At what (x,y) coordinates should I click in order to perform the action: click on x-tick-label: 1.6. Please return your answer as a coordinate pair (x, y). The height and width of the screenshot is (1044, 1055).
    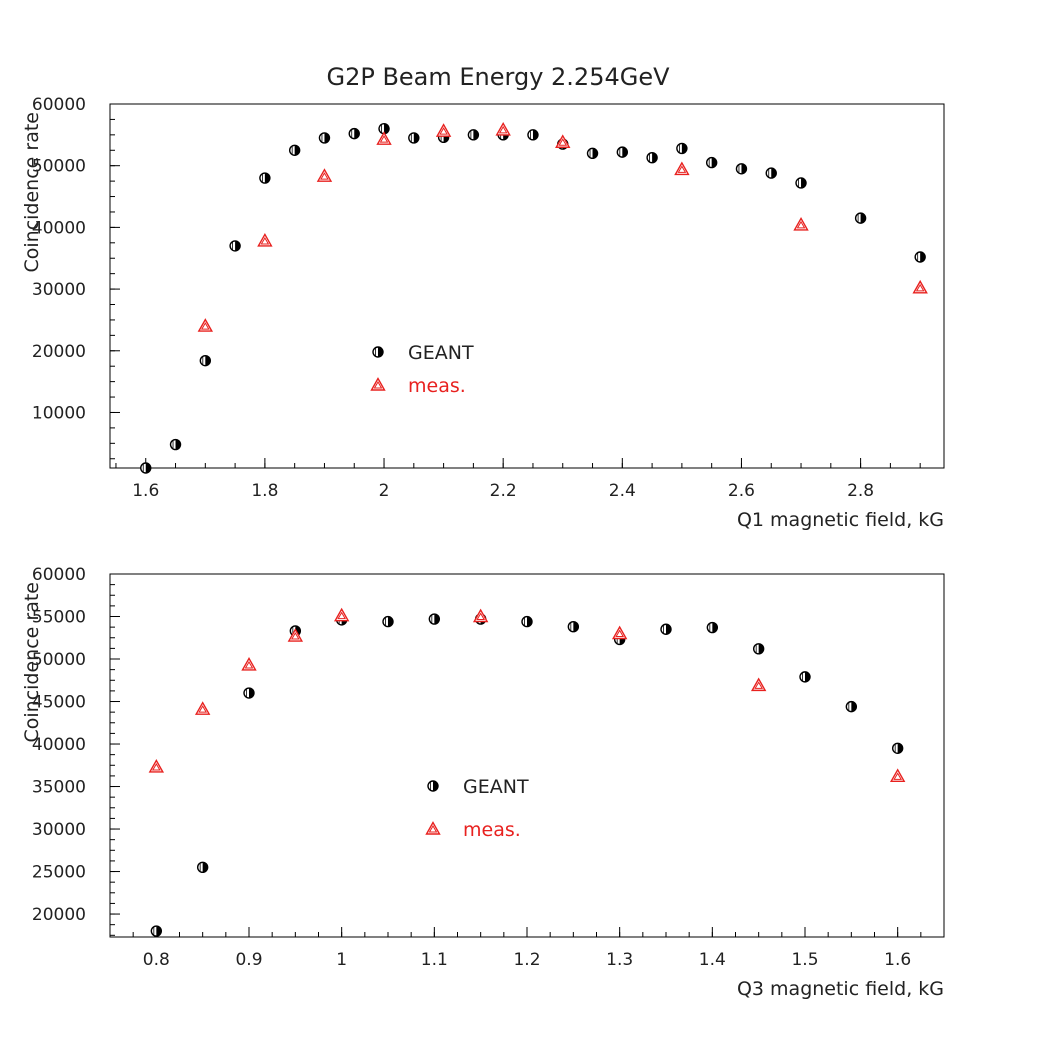
    Looking at the image, I should click on (145, 491).